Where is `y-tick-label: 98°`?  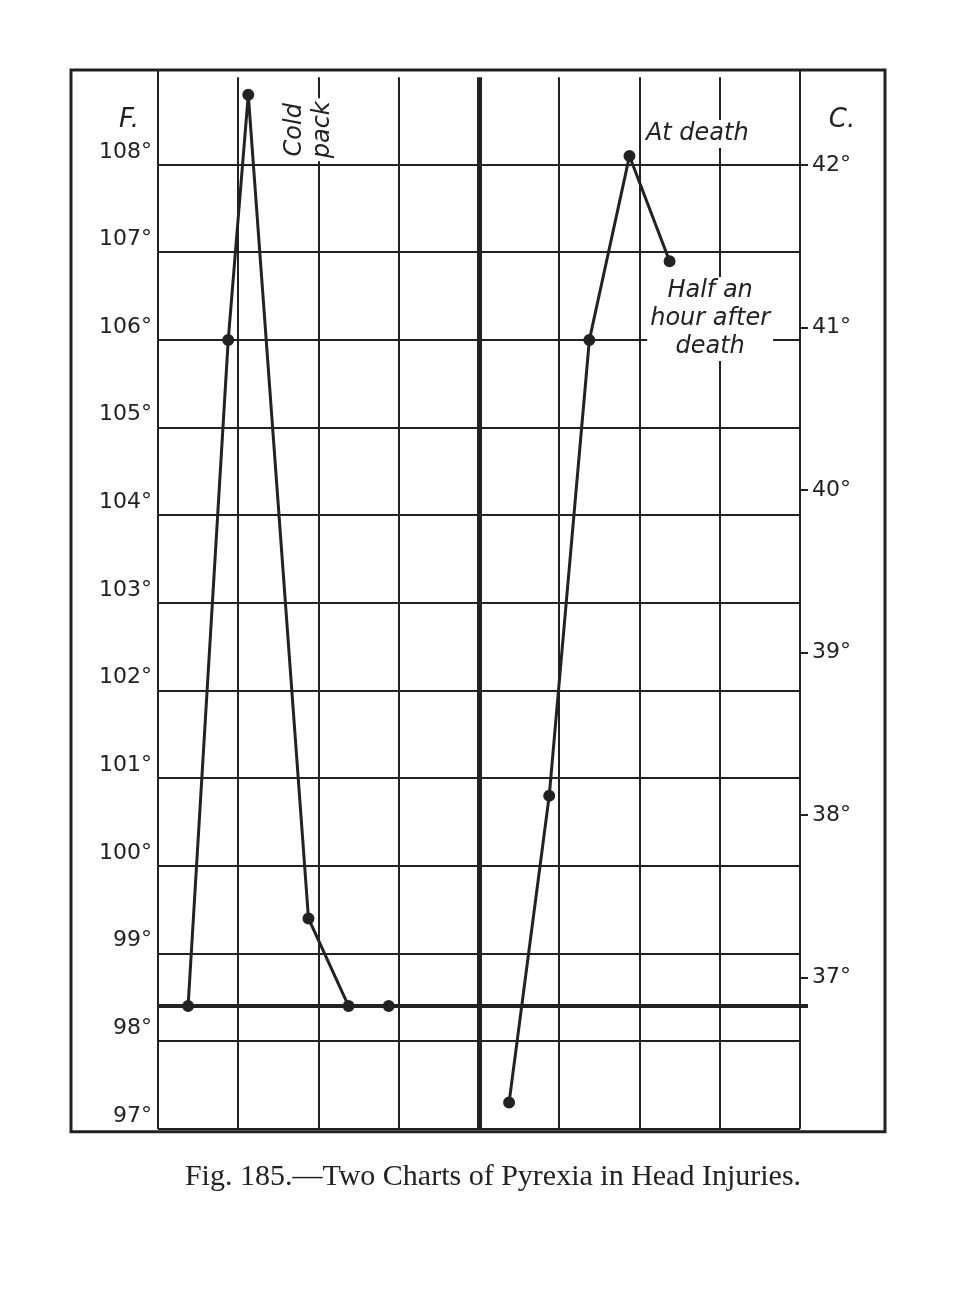
y-tick-label: 98° is located at coordinates (132, 1026).